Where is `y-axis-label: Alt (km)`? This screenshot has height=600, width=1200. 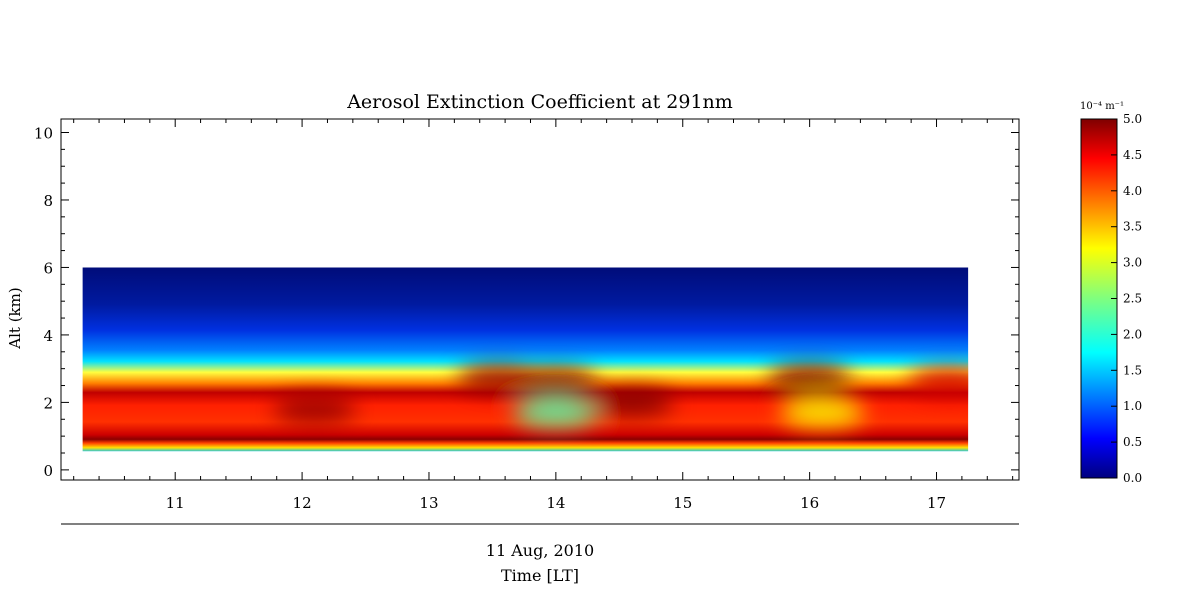 y-axis-label: Alt (km) is located at coordinates (15, 318).